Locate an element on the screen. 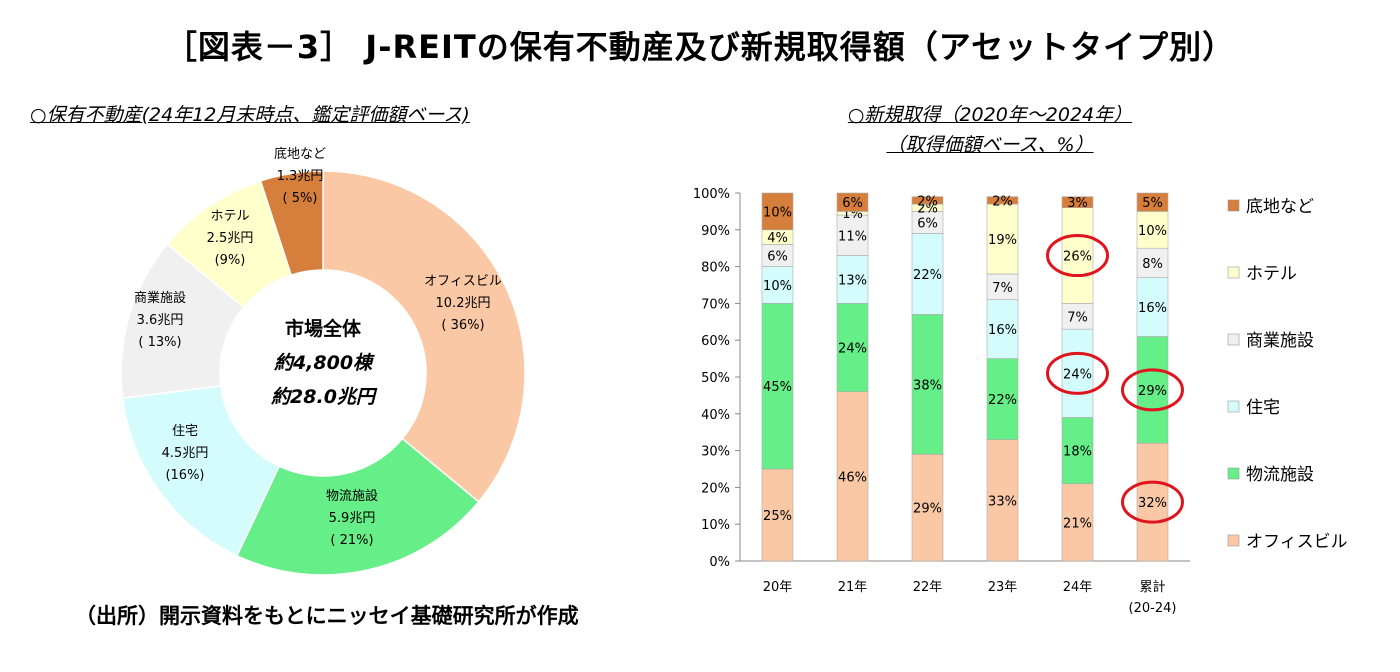 The height and width of the screenshot is (672, 1400). x-tick-label: 20年 is located at coordinates (778, 587).